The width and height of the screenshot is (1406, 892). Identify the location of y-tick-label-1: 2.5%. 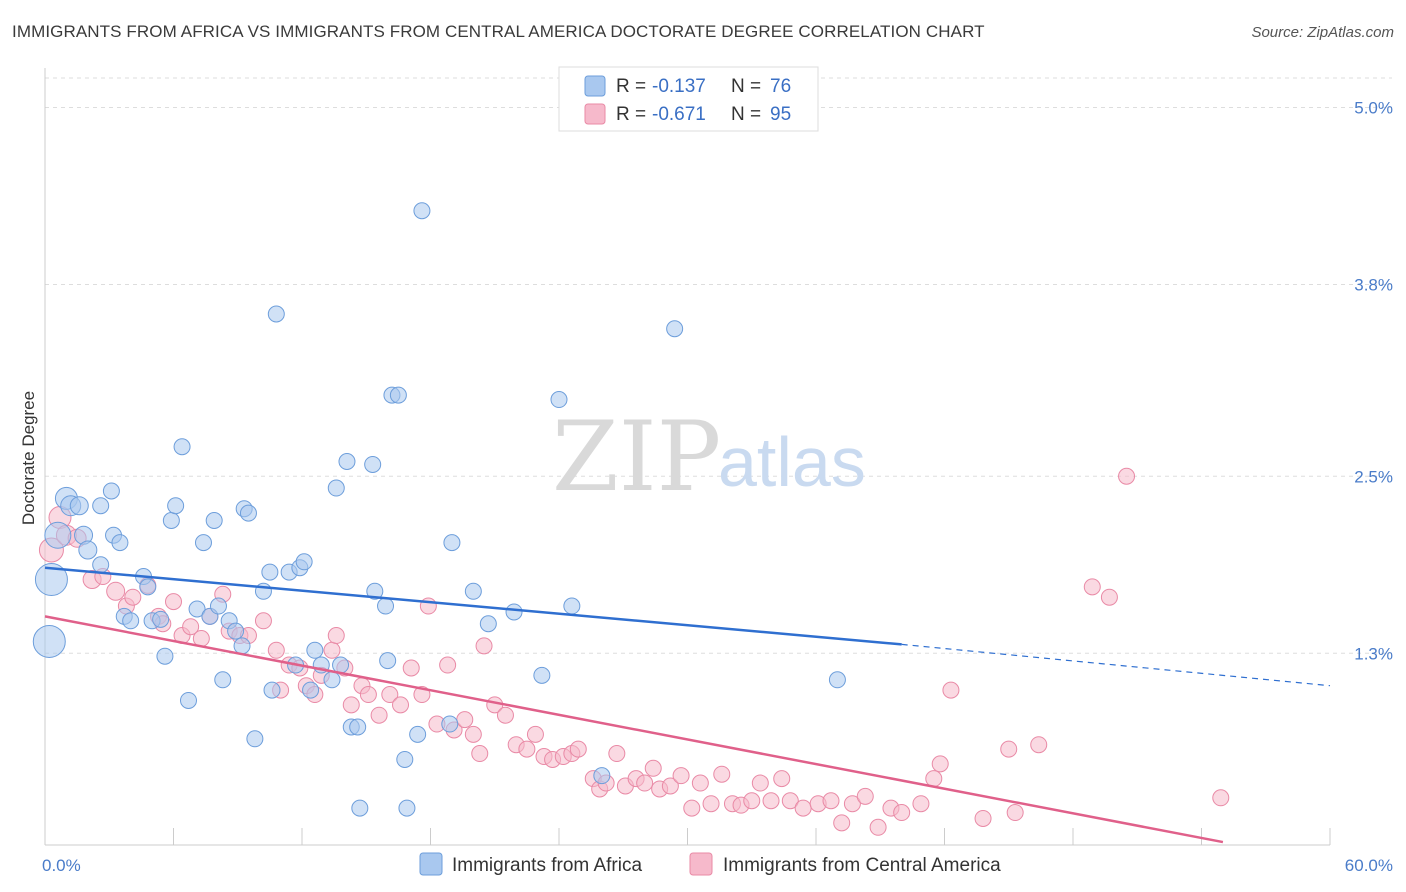
(1373, 476).